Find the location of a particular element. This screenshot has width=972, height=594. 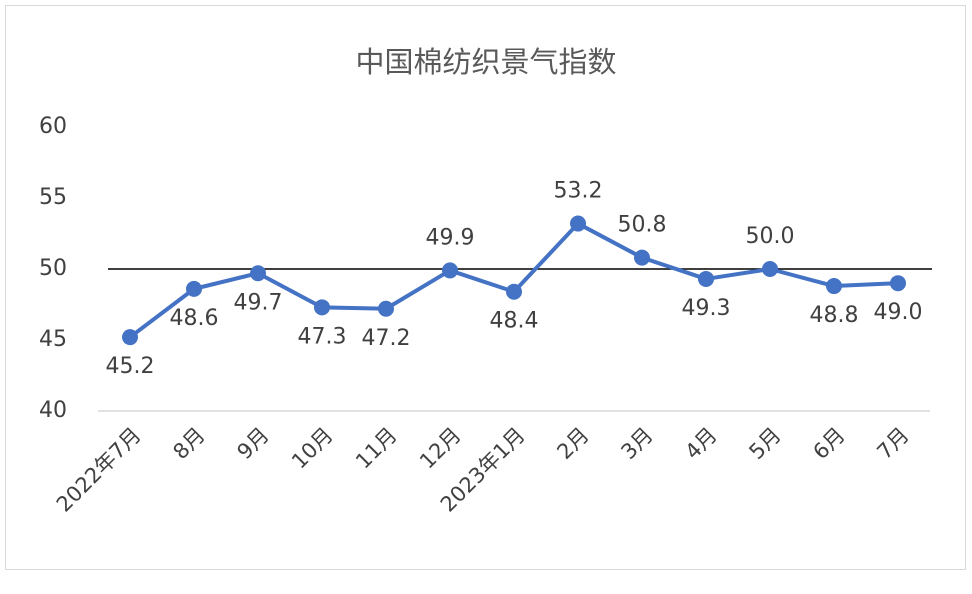

data-label: 49.9 is located at coordinates (450, 237).